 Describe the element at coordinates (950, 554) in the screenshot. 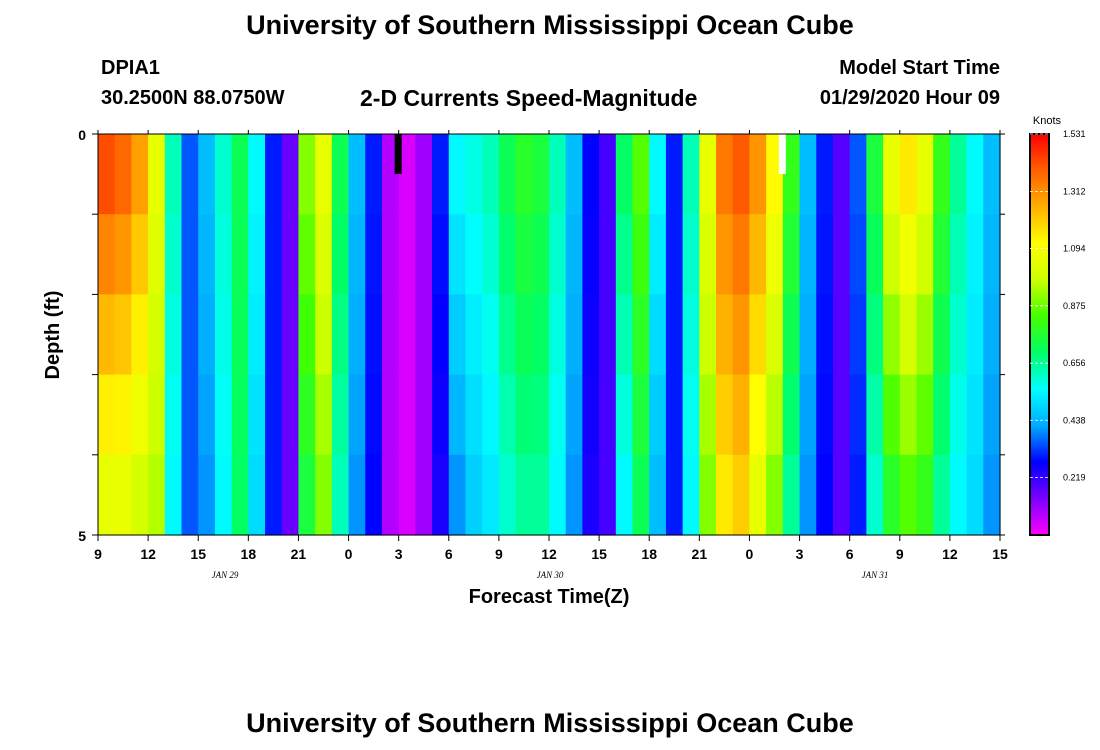

I see `x-tick-label: 12` at that location.